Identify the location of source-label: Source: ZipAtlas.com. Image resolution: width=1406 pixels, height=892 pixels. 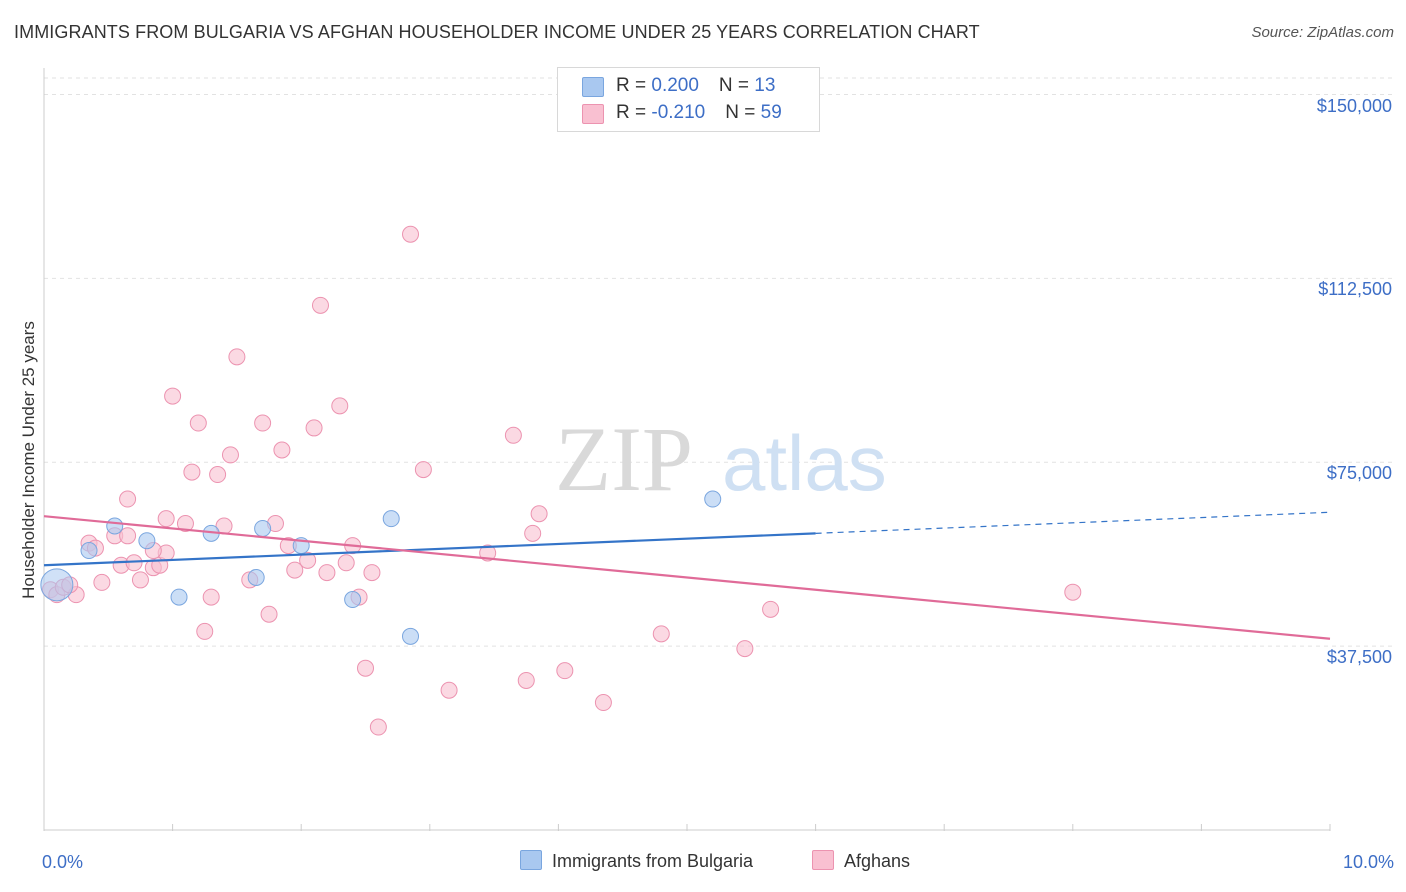
(1322, 32).